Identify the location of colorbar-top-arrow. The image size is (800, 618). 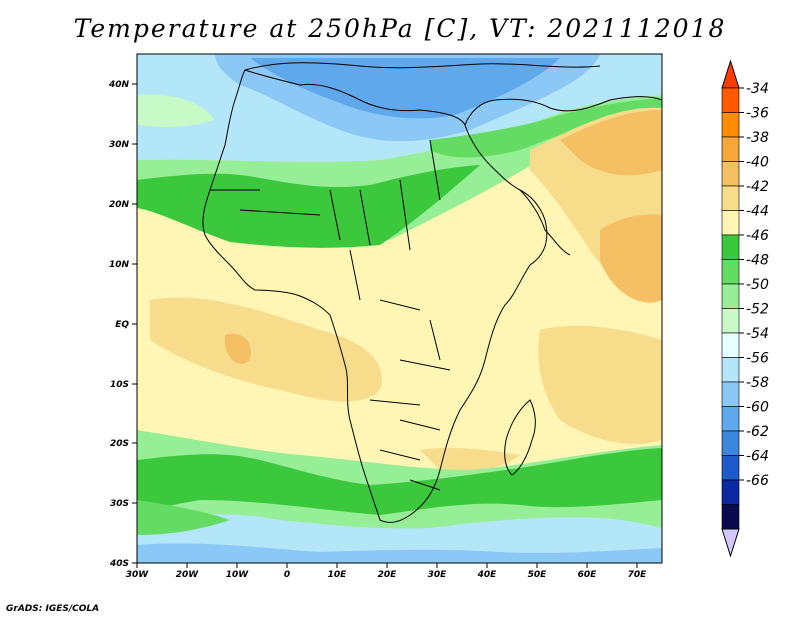
(730, 74).